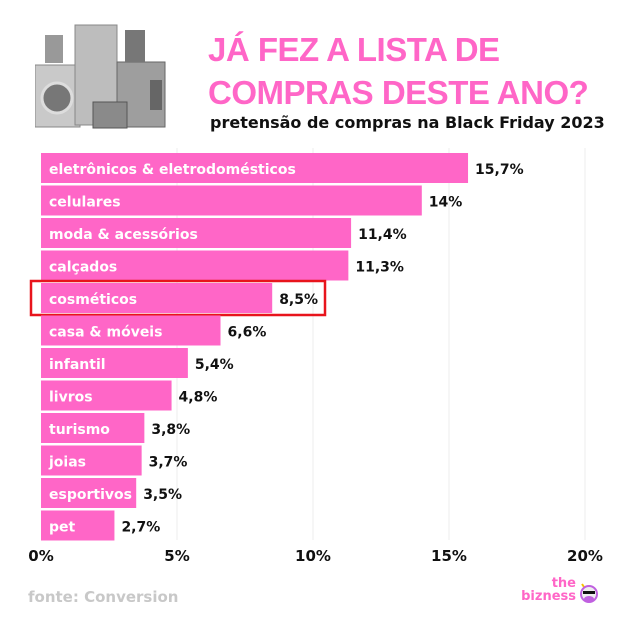 The height and width of the screenshot is (619, 617). I want to click on x-tick-label: 15%, so click(449, 556).